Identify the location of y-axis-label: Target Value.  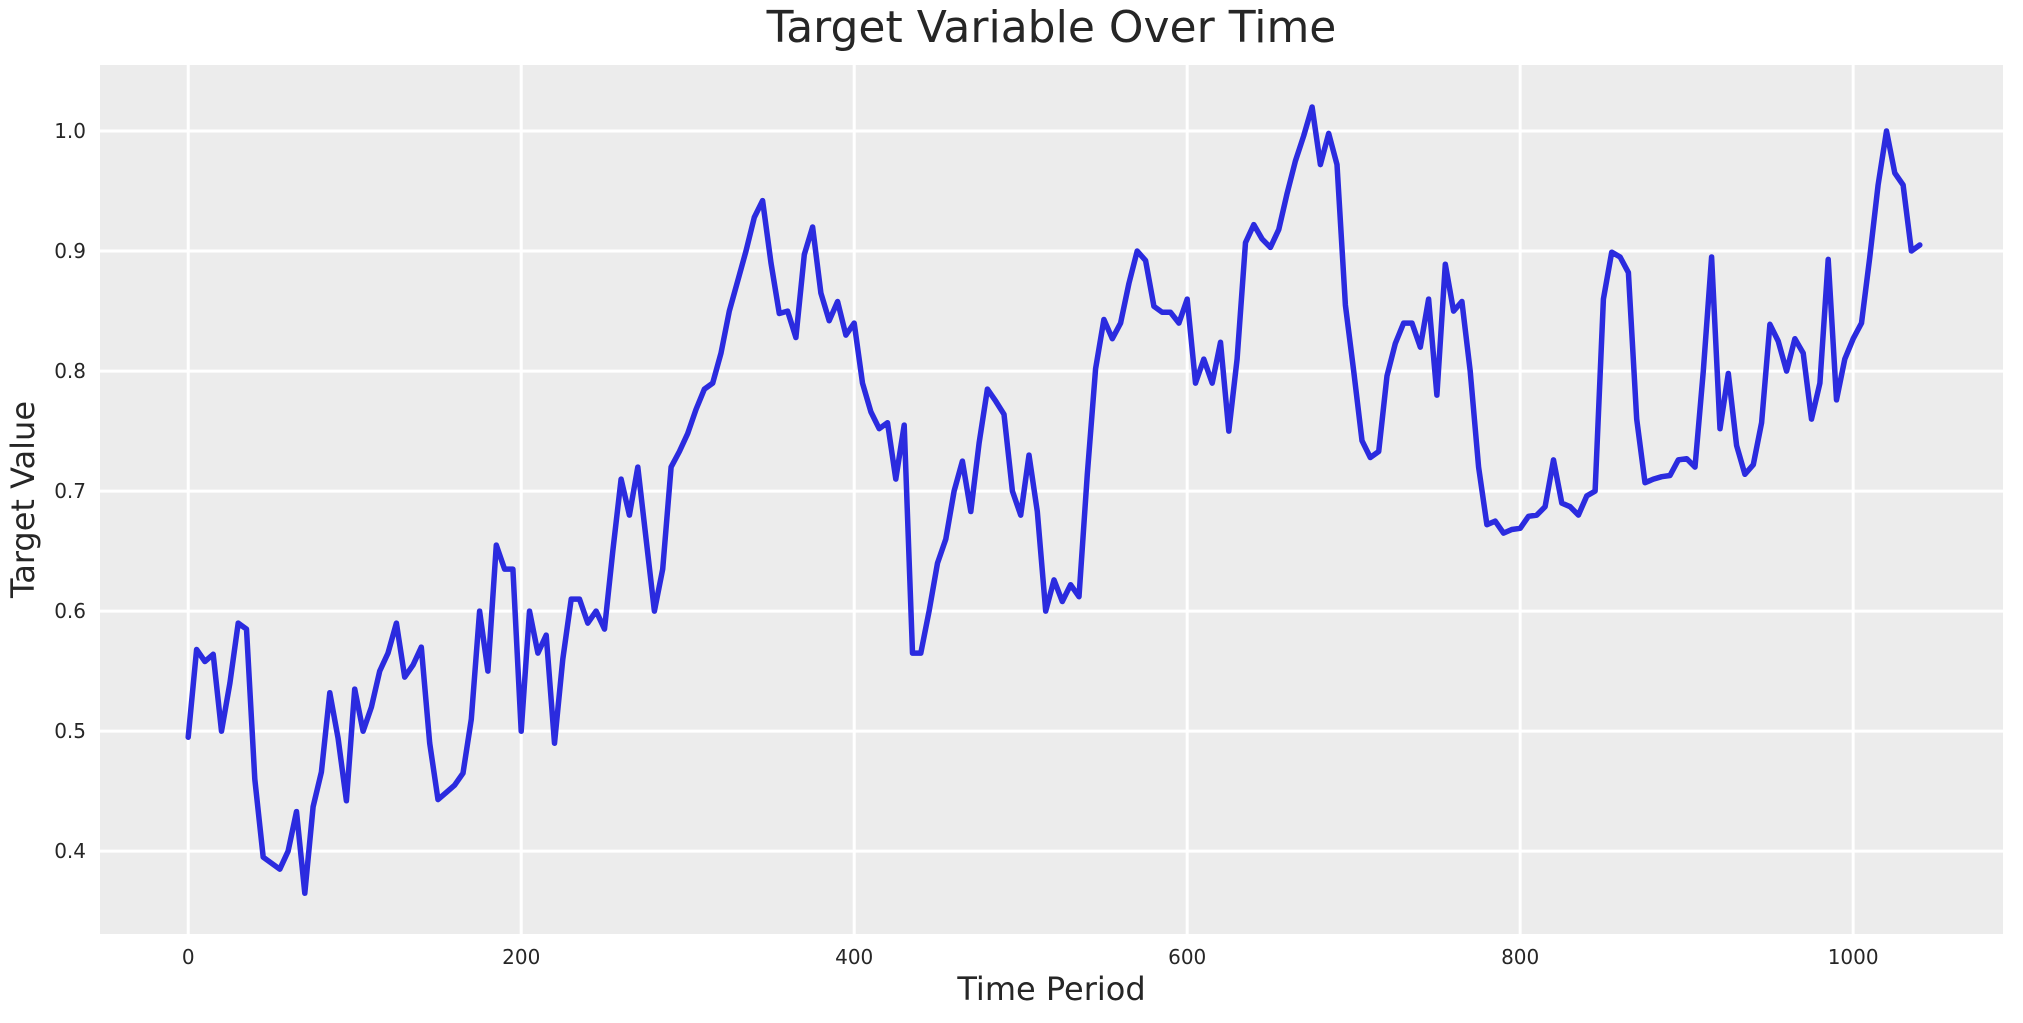
(23, 500).